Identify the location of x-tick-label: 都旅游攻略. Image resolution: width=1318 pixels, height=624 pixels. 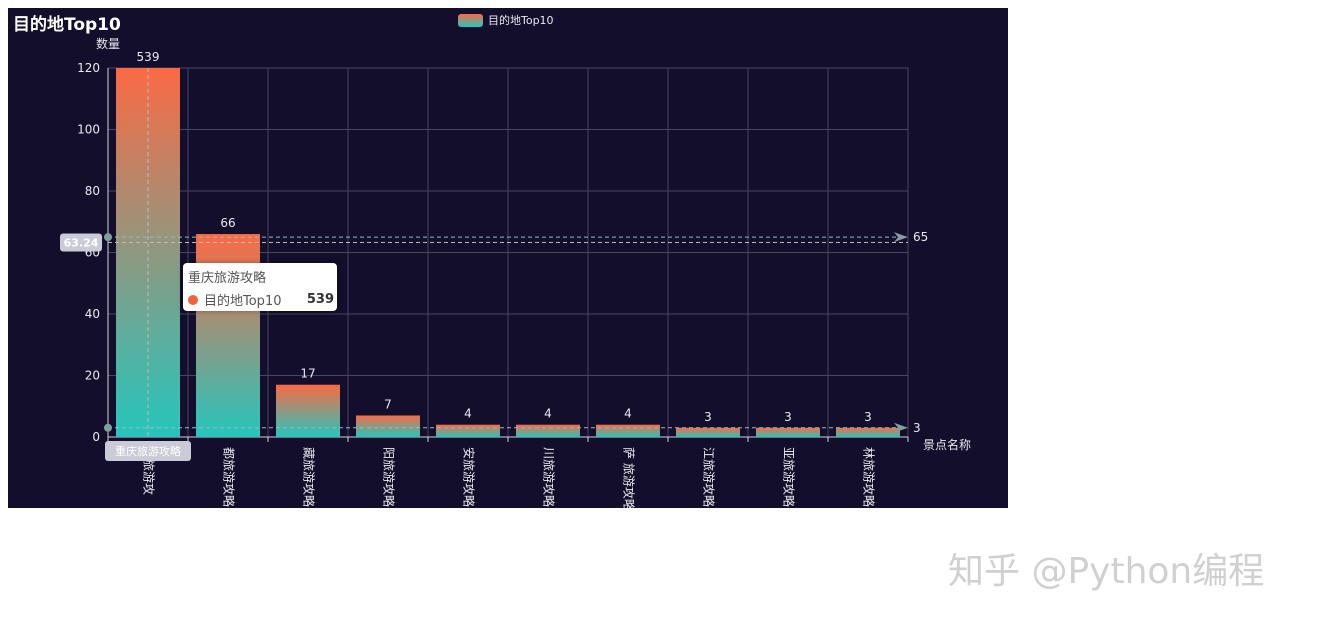
(229, 477).